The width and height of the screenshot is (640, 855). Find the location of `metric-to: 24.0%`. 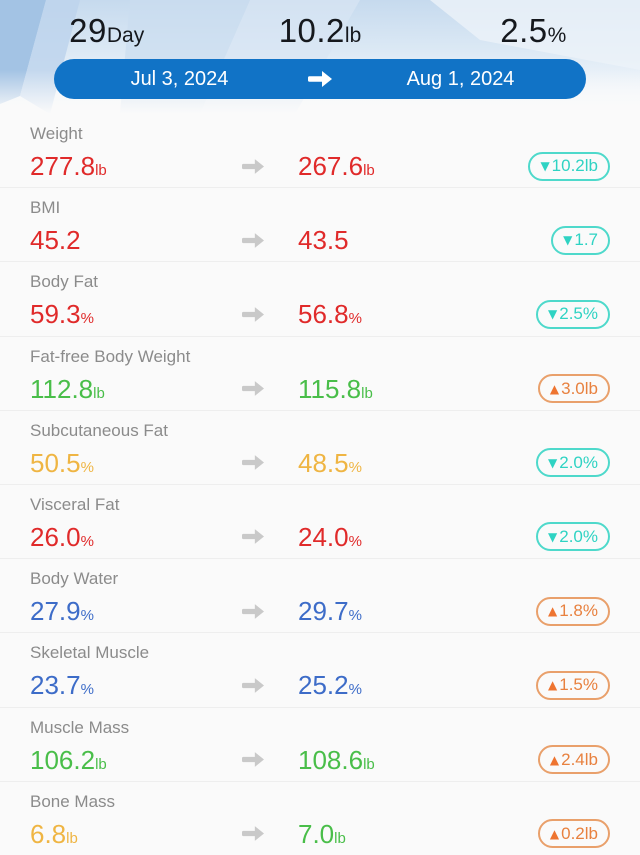

metric-to: 24.0% is located at coordinates (417, 537).